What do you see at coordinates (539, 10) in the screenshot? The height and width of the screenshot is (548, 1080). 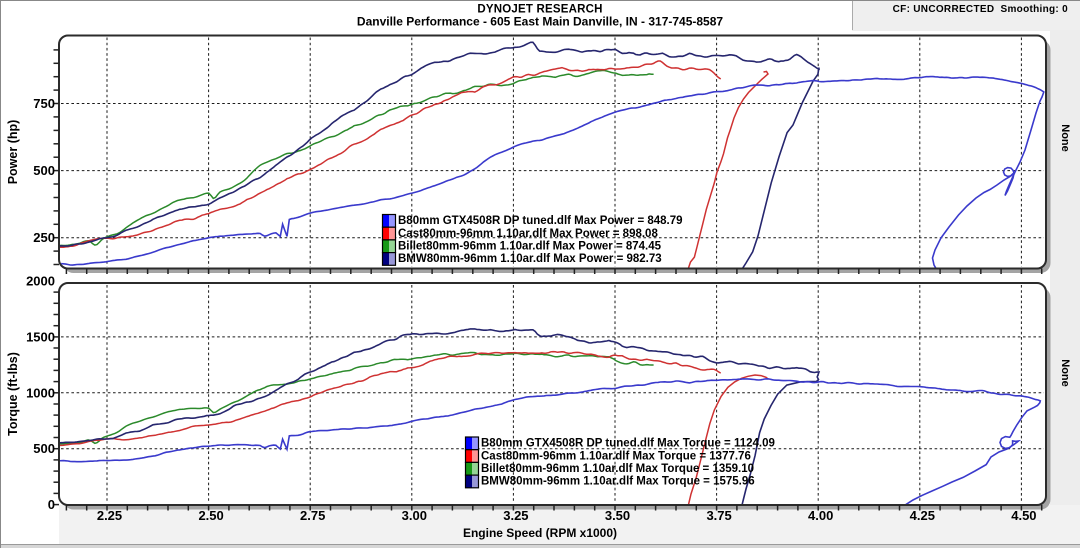 I see `svg-text: DYNOJET RESEARCH` at bounding box center [539, 10].